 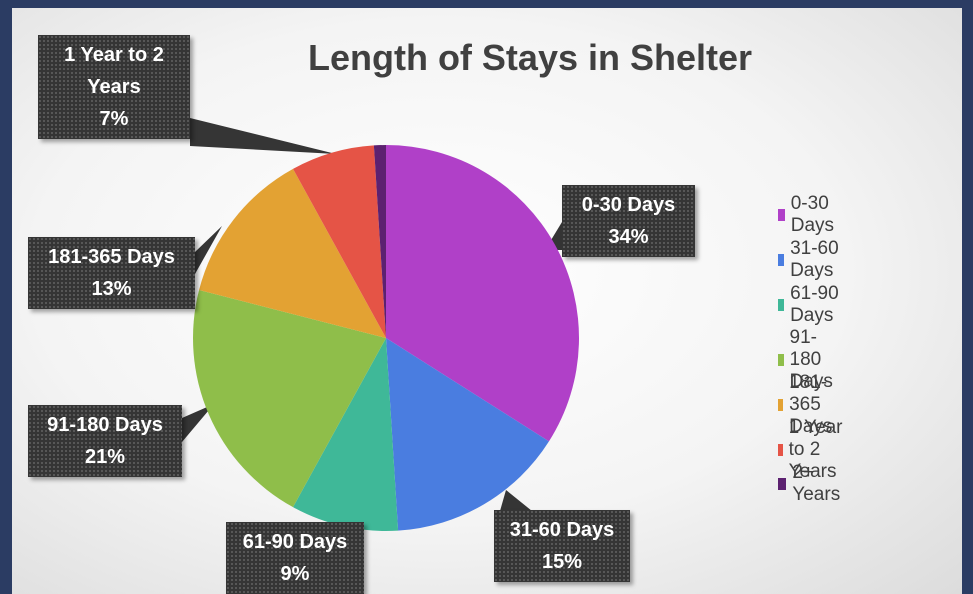 I want to click on data-label: 91-180 Days 21%, so click(x=105, y=441).